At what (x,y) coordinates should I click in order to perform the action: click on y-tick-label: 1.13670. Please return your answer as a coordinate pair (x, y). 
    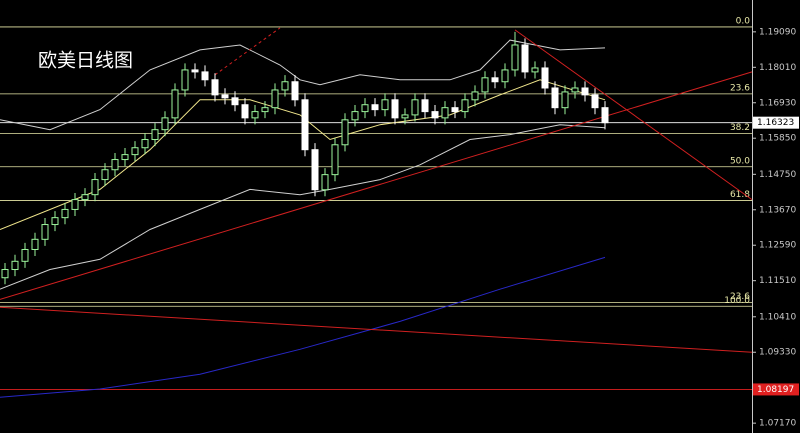
    Looking at the image, I should click on (777, 210).